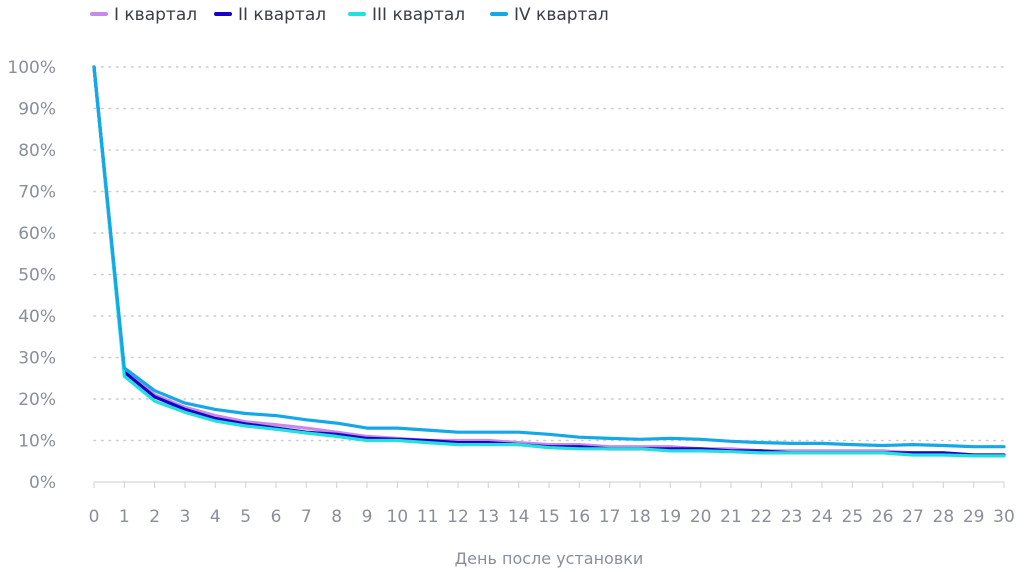 The height and width of the screenshot is (572, 1026). Describe the element at coordinates (913, 517) in the screenshot. I see `x-tick-label: 27` at that location.